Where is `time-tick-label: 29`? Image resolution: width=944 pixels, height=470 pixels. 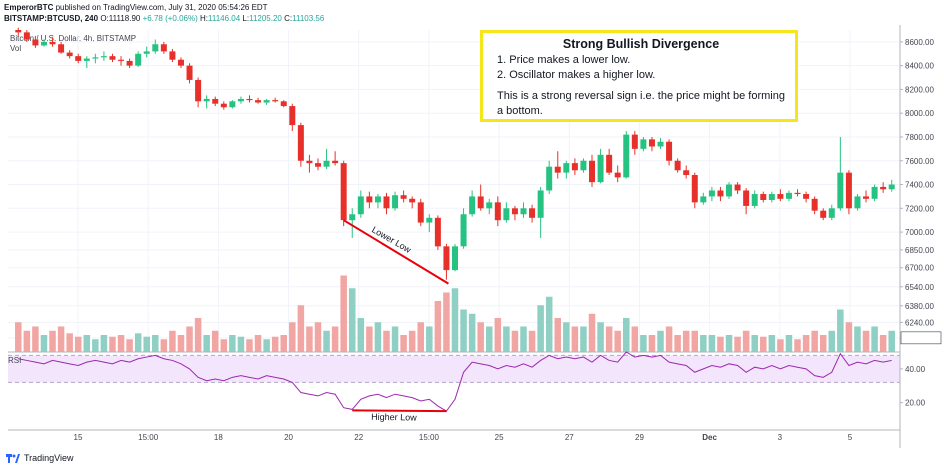
time-tick-label: 29 is located at coordinates (639, 437).